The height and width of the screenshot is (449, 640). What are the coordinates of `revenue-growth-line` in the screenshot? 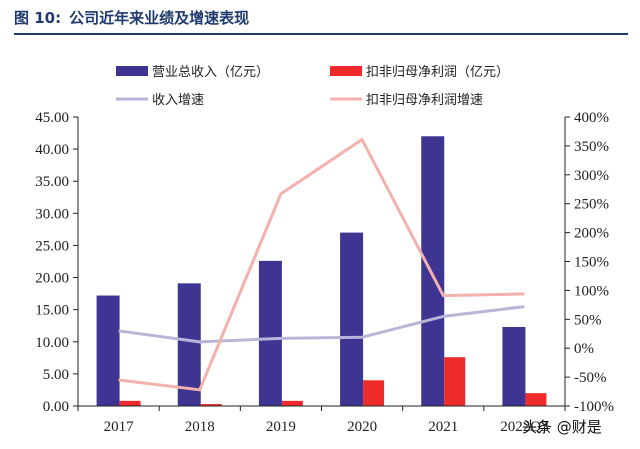 It's located at (321, 324).